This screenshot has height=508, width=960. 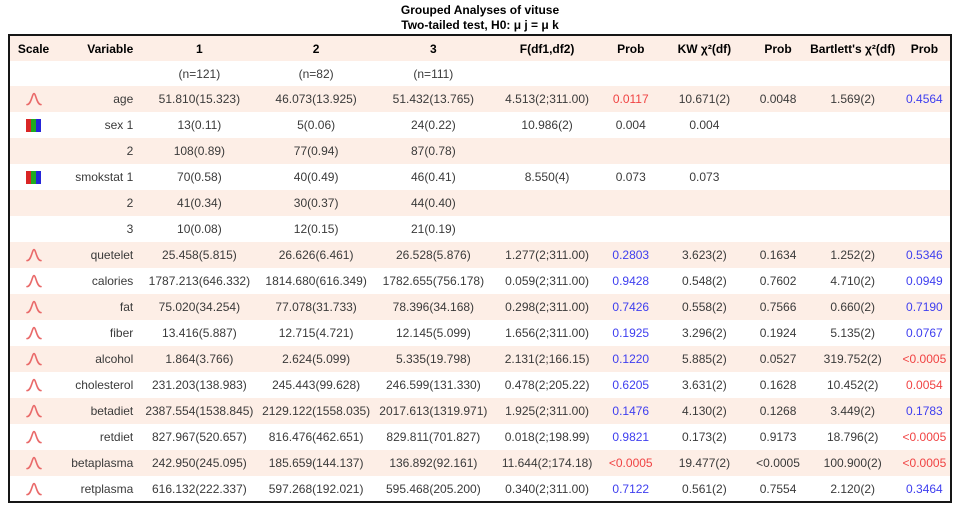 What do you see at coordinates (34, 126) in the screenshot?
I see `rgb-bars-icon` at bounding box center [34, 126].